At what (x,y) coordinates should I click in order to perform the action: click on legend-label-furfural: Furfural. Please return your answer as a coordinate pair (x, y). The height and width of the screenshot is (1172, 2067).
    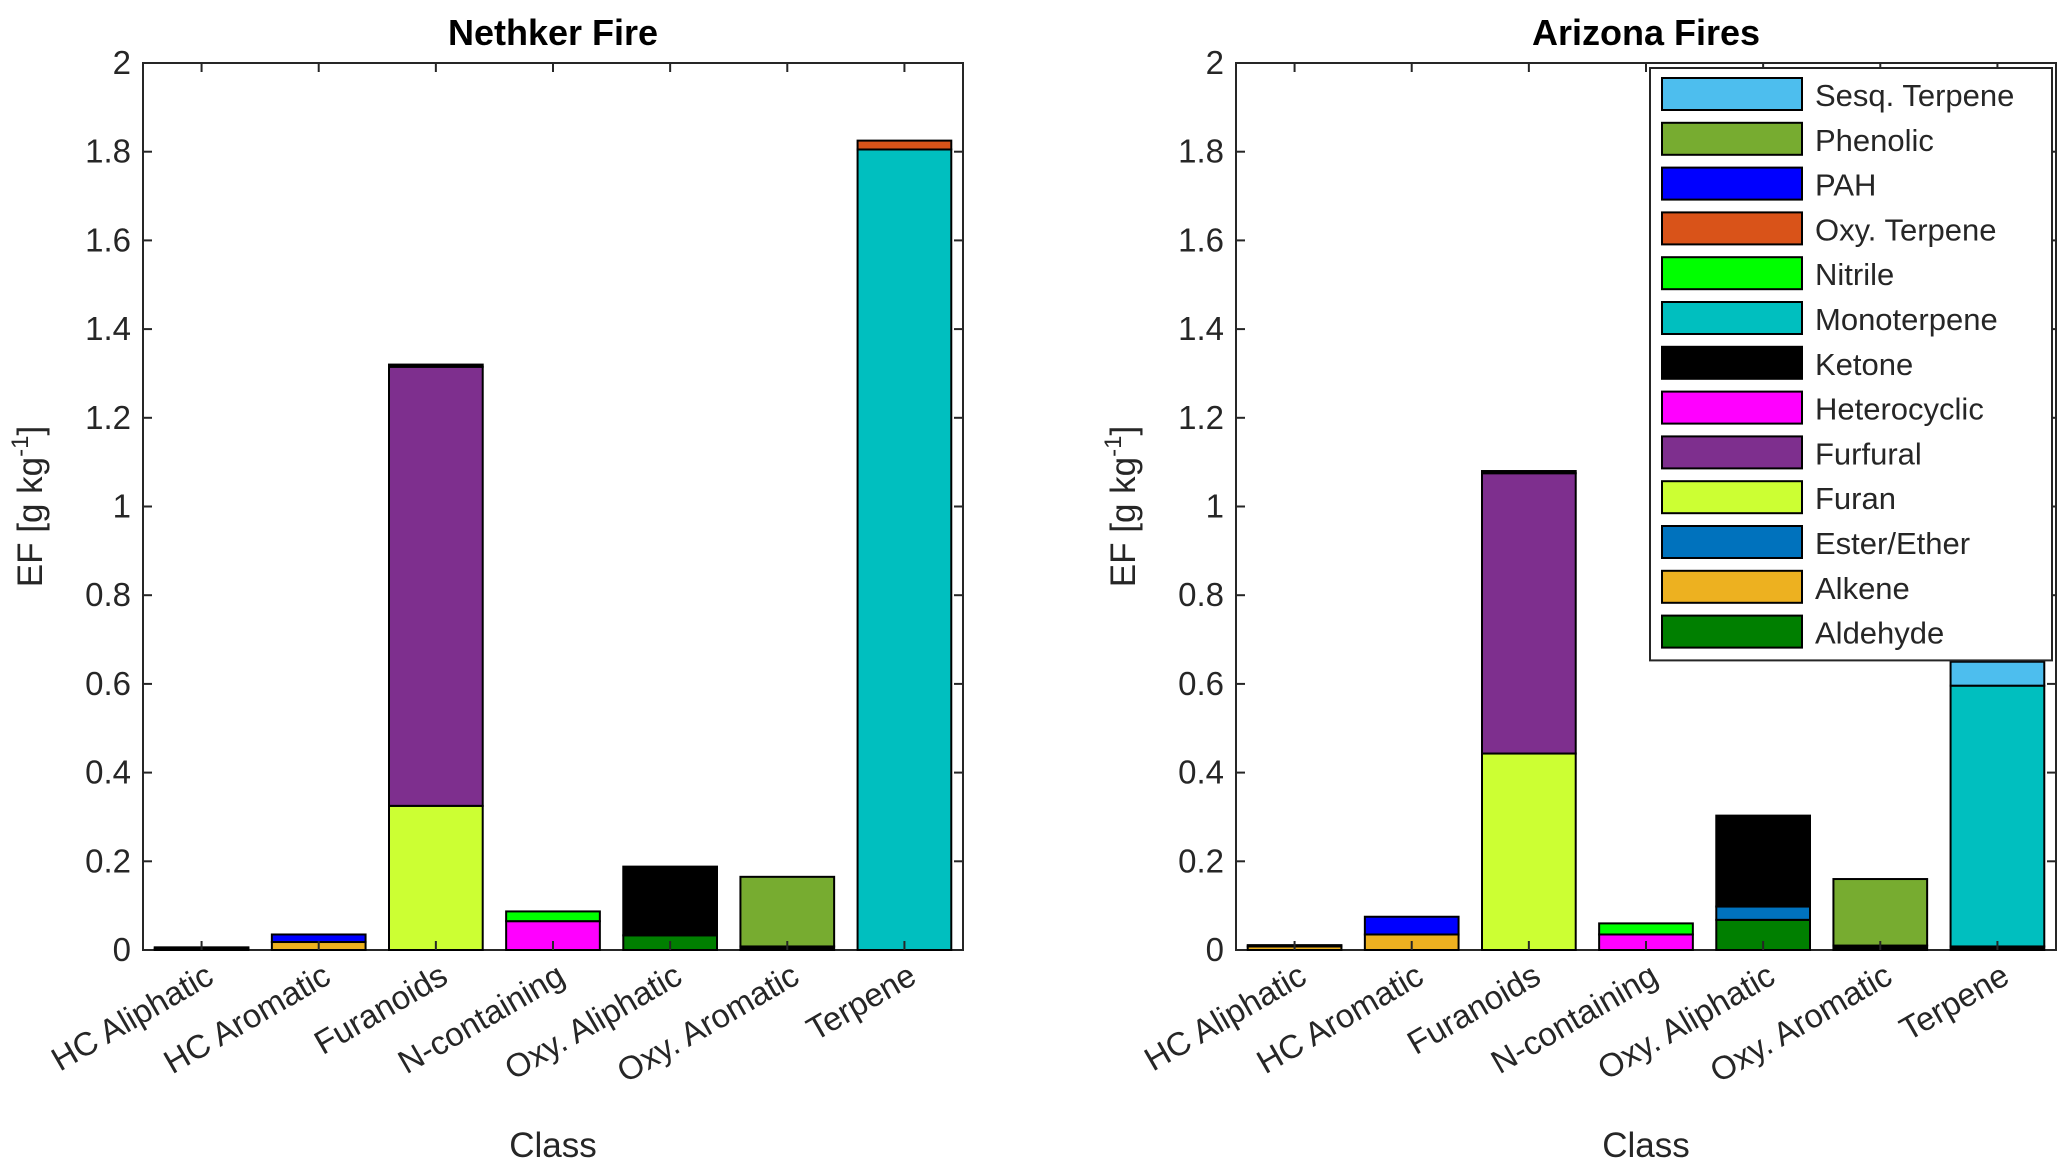
    Looking at the image, I should click on (1868, 453).